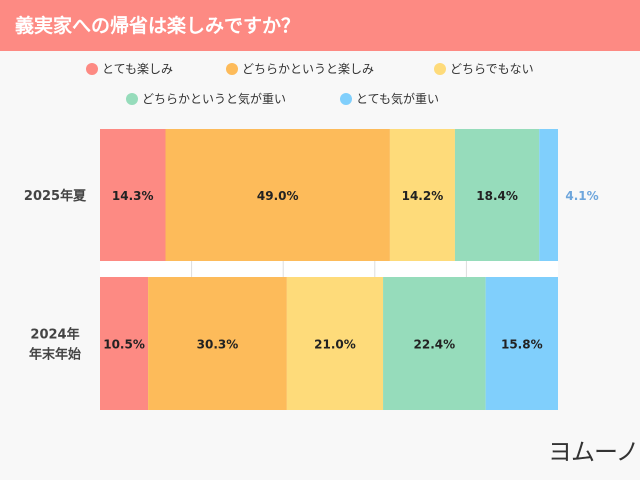  I want to click on data-label: 14.3%, so click(133, 196).